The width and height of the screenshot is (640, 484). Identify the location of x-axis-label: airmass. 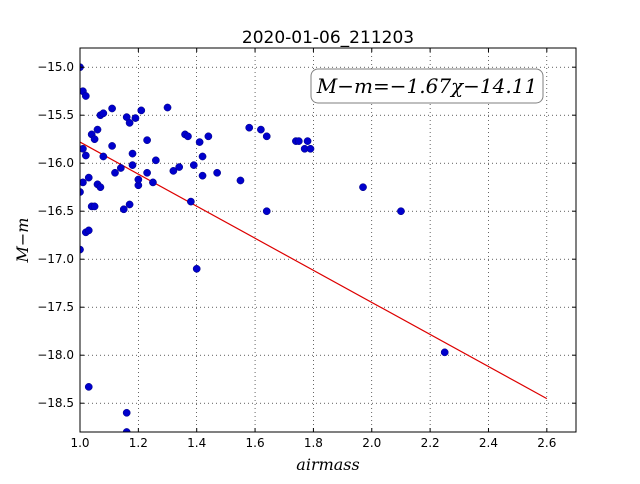
(327, 464).